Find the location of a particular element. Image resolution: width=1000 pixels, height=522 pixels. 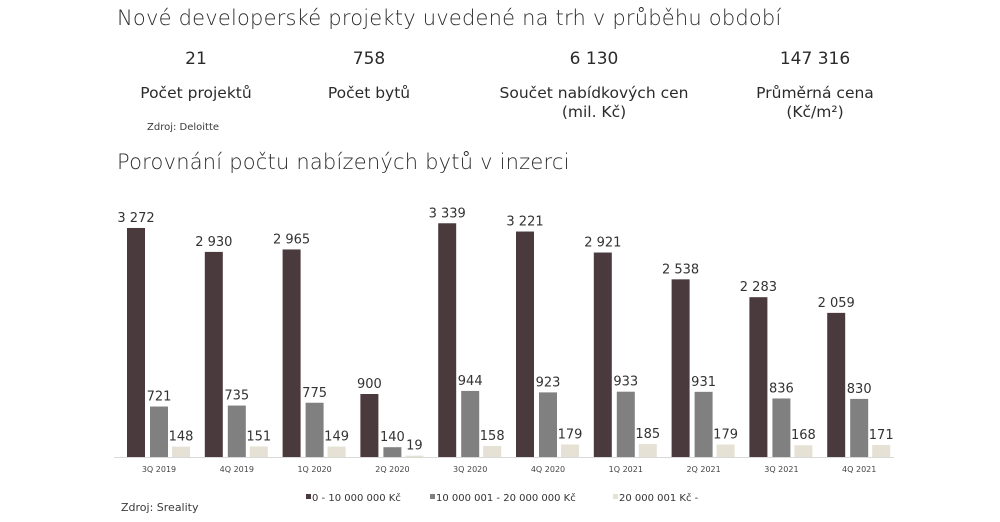

x-tick-label: 3Q 2020 is located at coordinates (470, 469).